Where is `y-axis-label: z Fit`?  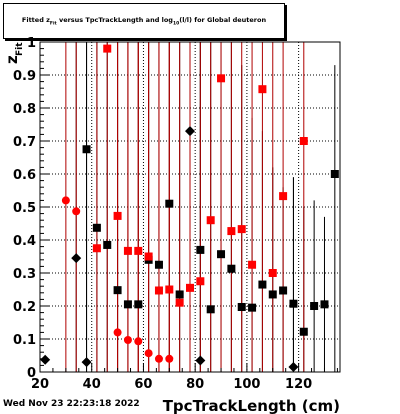 y-axis-label: z Fit is located at coordinates (14, 53).